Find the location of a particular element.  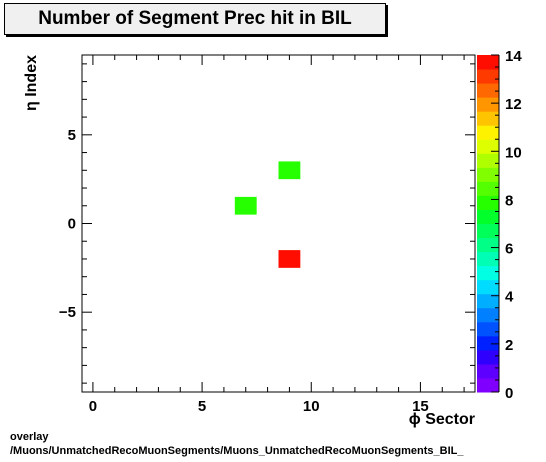

x-tick-label: 15 is located at coordinates (420, 406).